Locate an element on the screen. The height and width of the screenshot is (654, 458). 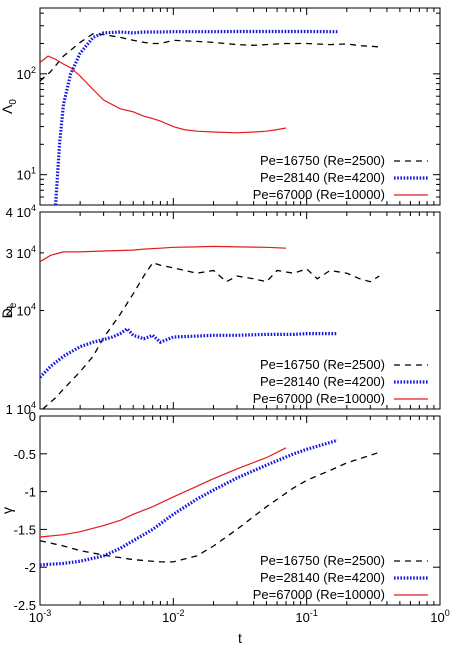
x-tick-label: 10⁻³ is located at coordinates (40, 616).